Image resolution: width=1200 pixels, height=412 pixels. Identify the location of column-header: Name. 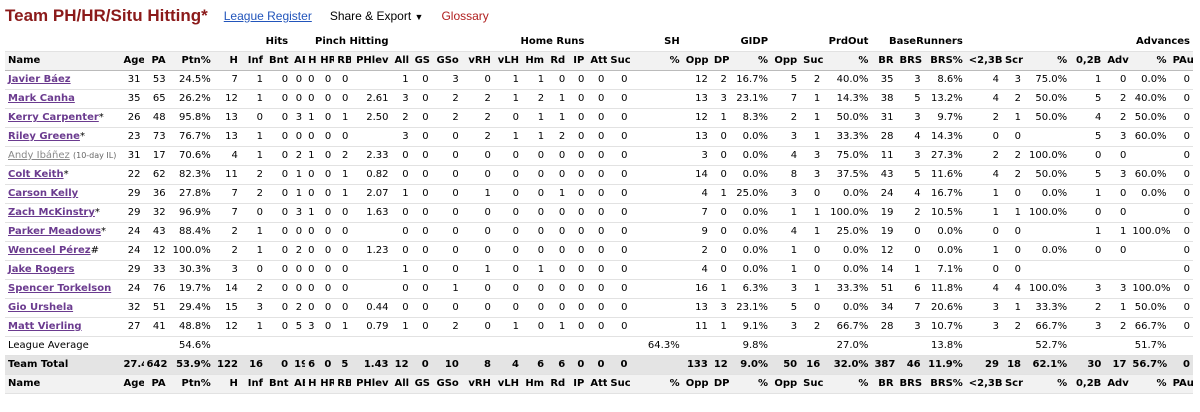
(63, 384).